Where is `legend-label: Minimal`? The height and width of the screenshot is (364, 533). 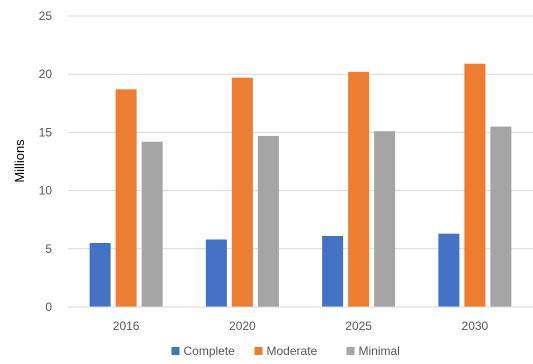
legend-label: Minimal is located at coordinates (379, 351).